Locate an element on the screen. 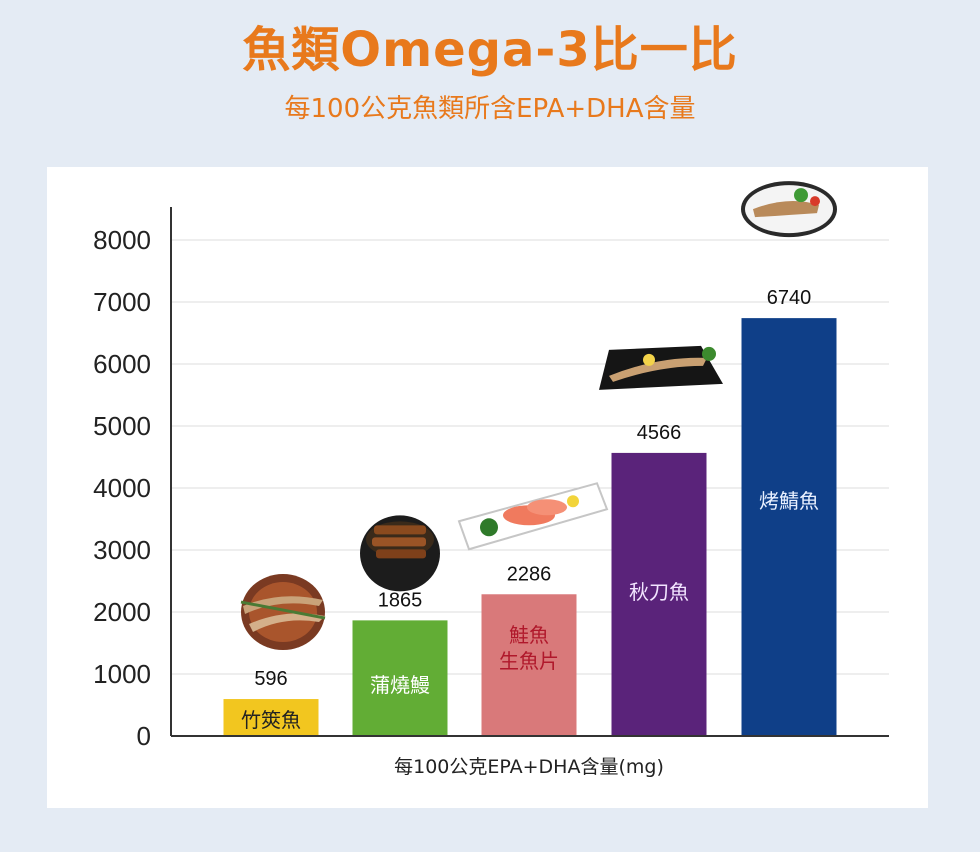 The height and width of the screenshot is (852, 980). category-label: 烤鯖魚 is located at coordinates (789, 501).